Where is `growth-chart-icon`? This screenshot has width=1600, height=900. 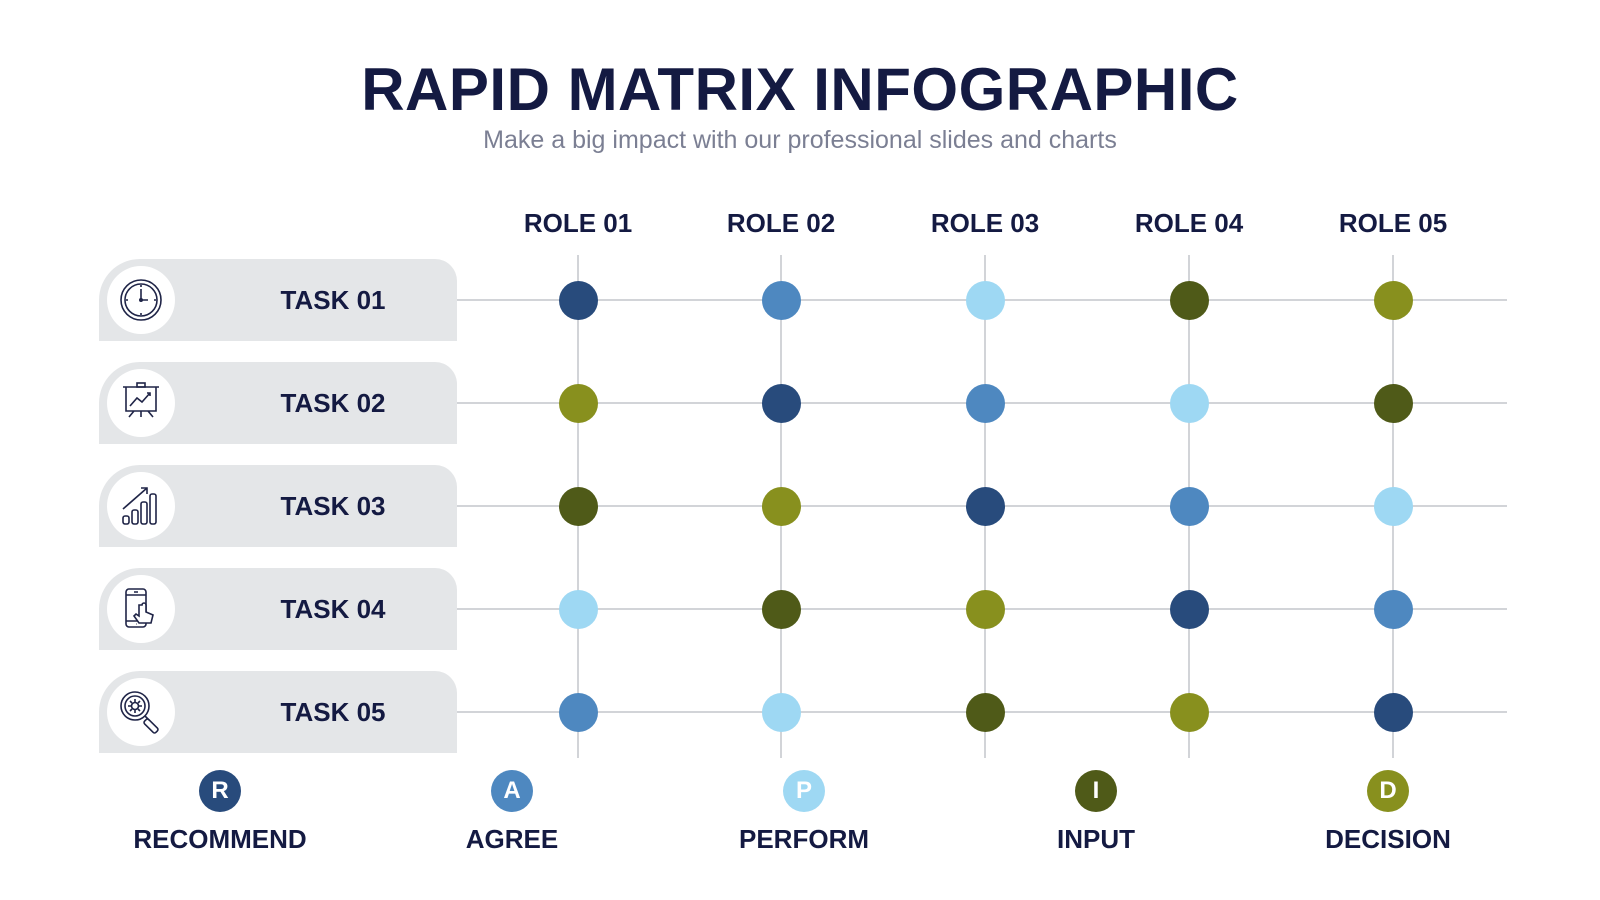
growth-chart-icon is located at coordinates (141, 506).